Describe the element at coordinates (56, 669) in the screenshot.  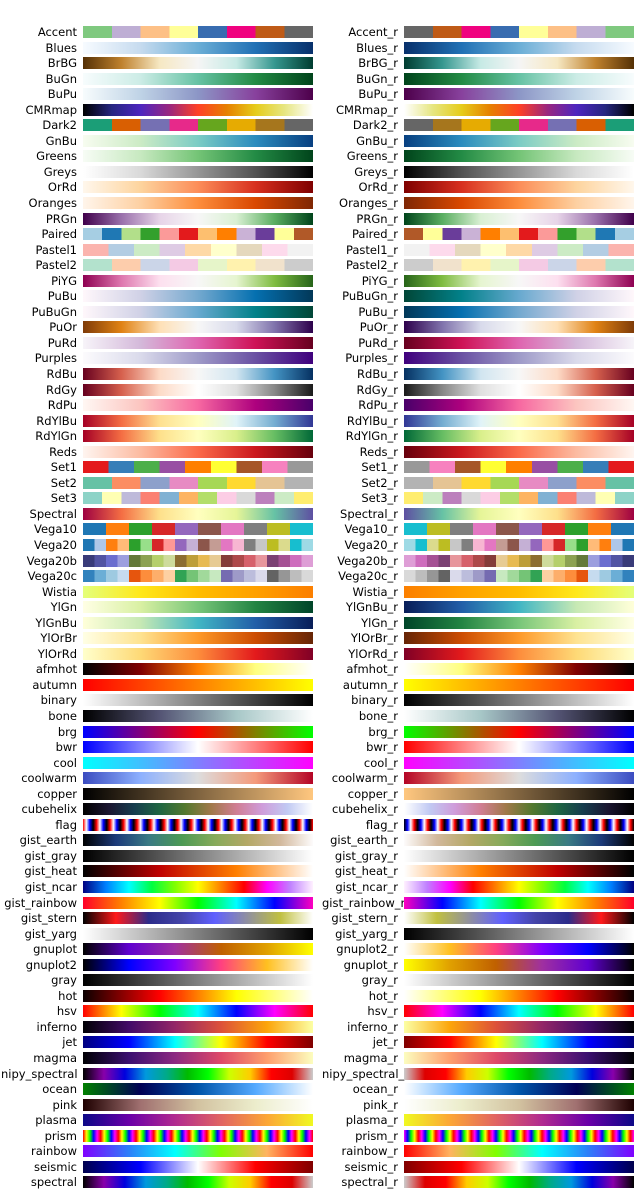
I see `colormap-label-afmhot: afmhot` at that location.